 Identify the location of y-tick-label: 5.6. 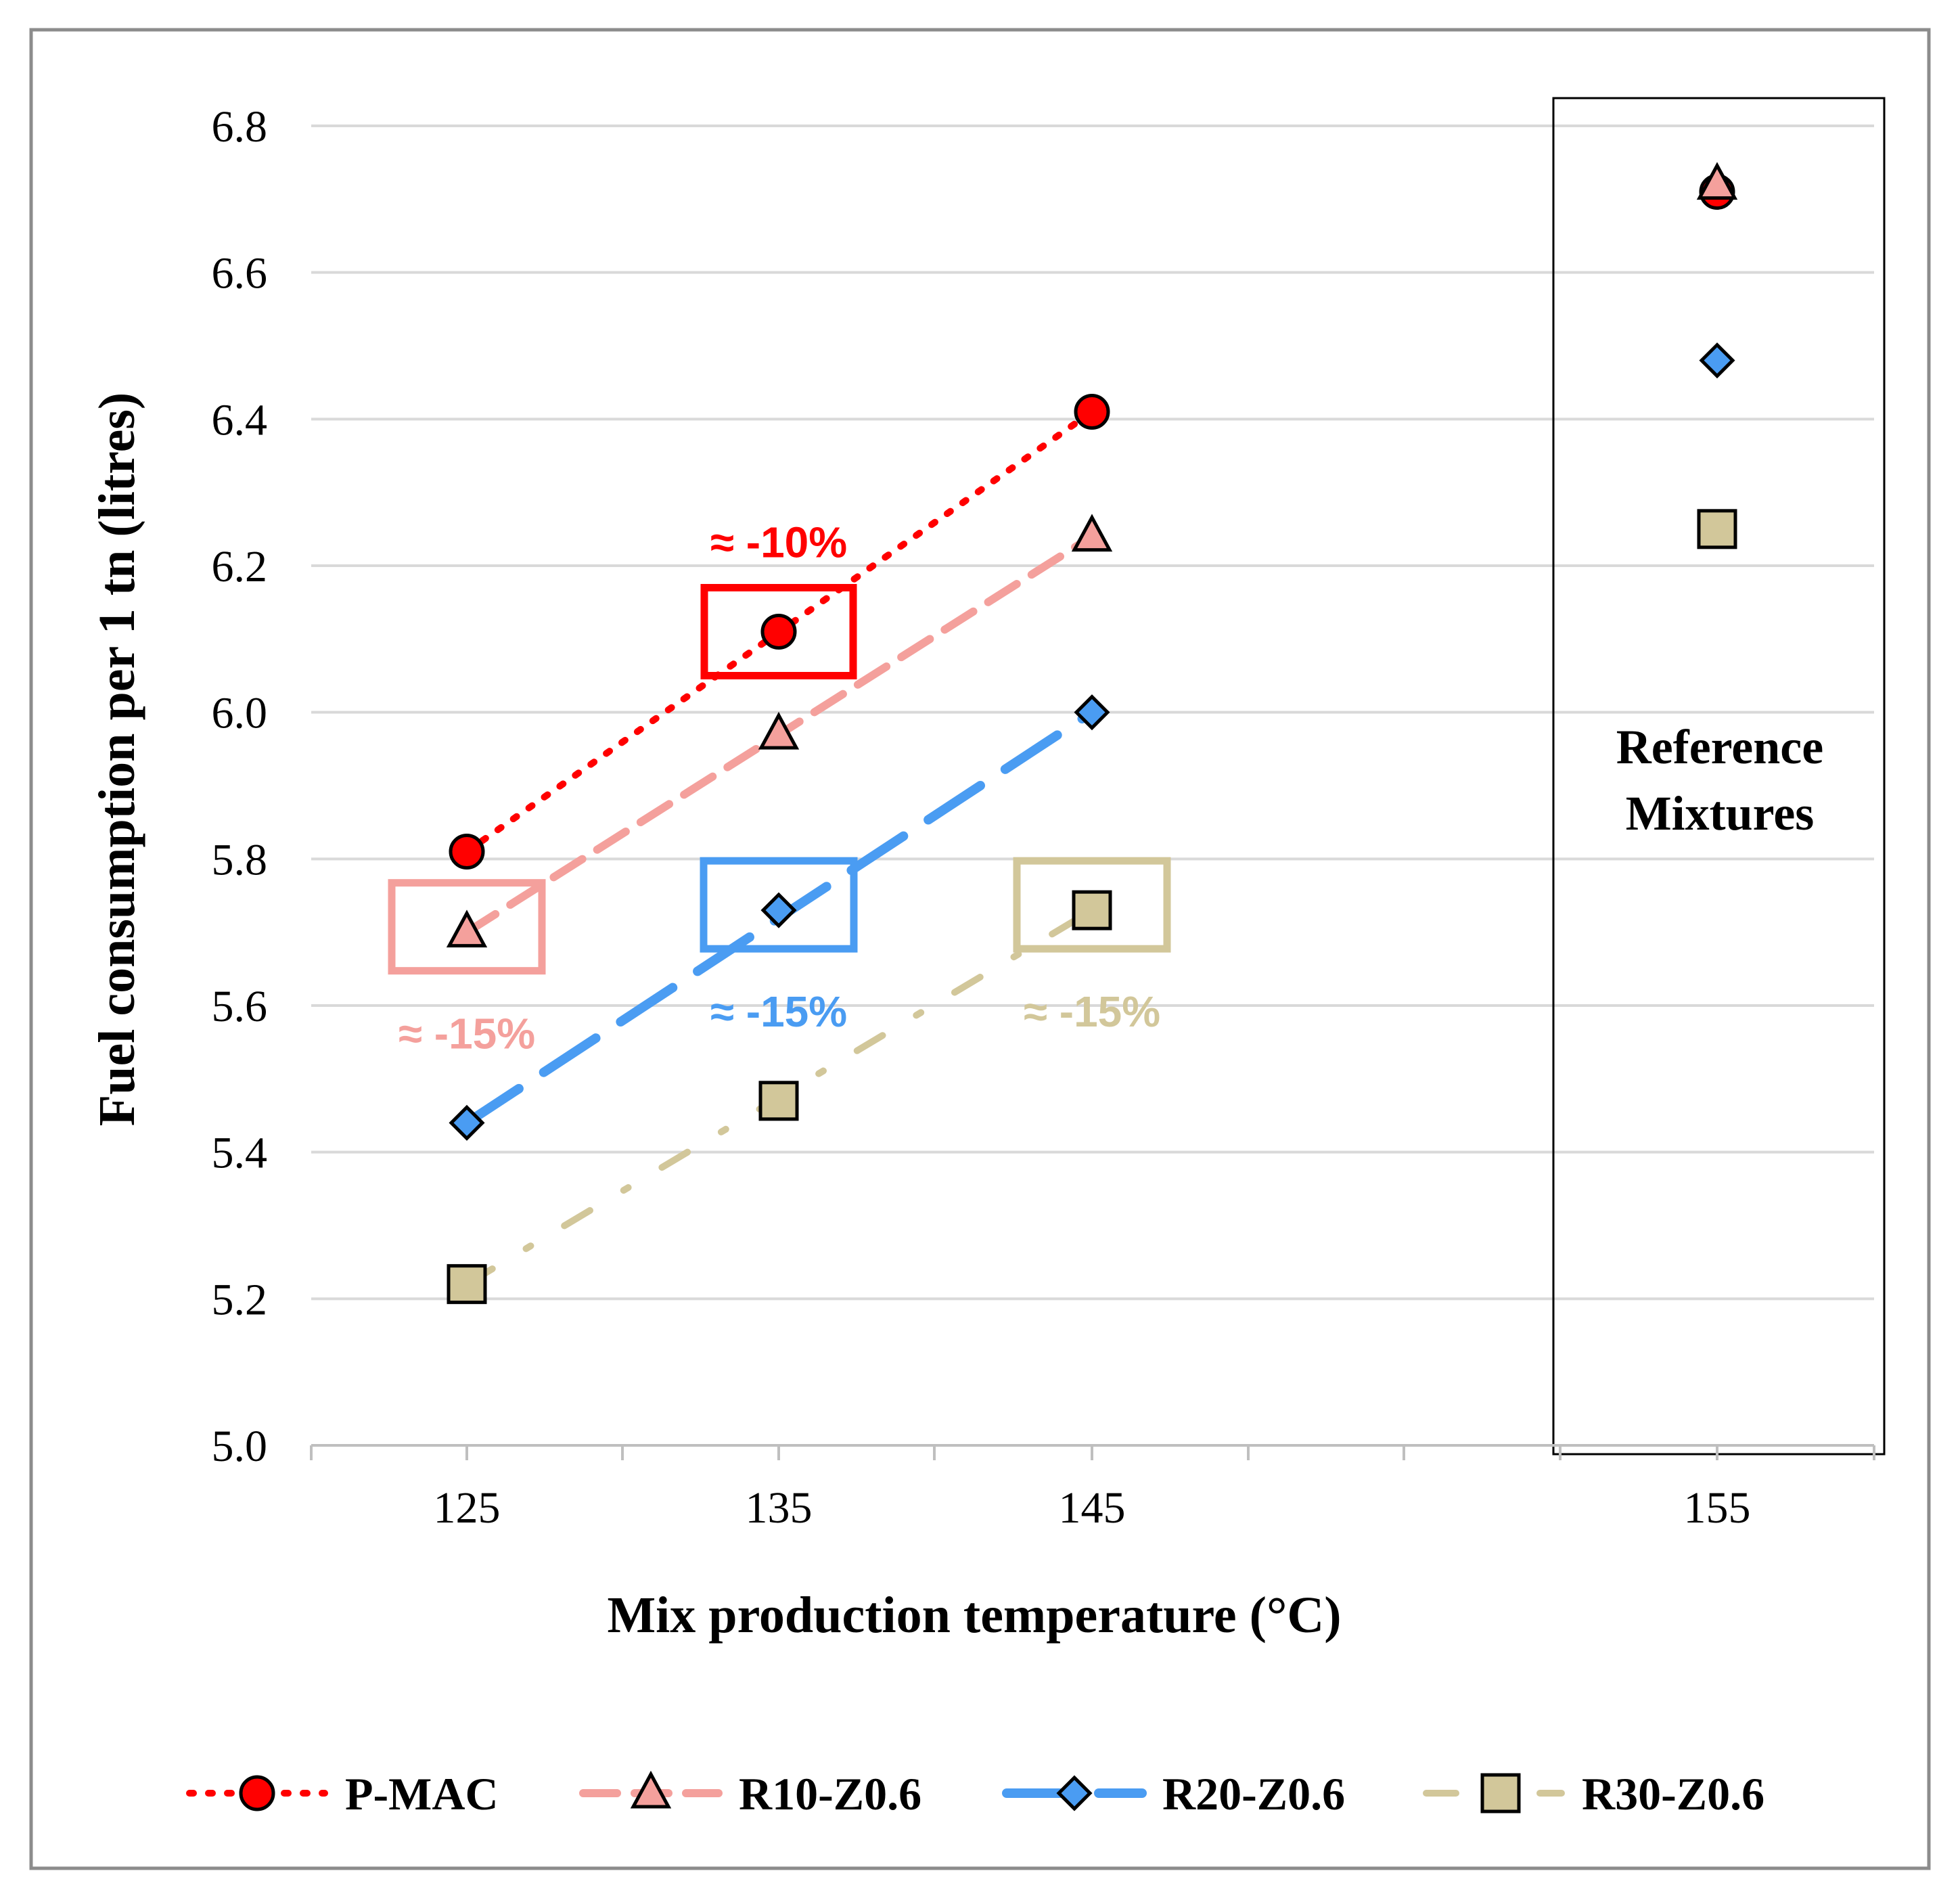
(240, 1006).